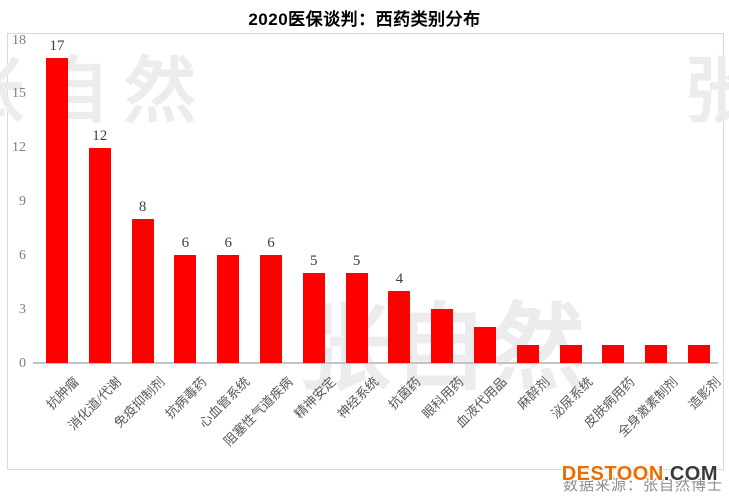 The image size is (729, 498). I want to click on watermark-top-left: 张自然, so click(105, 92).